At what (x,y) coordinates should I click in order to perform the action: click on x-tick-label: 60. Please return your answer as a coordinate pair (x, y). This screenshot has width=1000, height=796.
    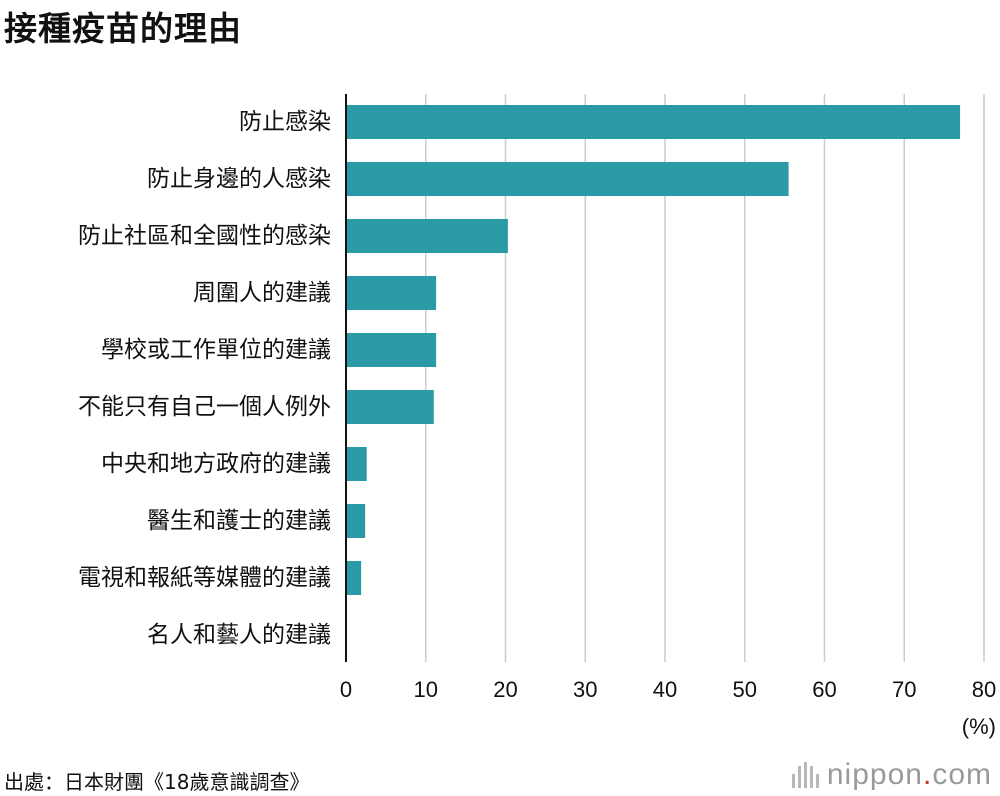
    Looking at the image, I should click on (824, 689).